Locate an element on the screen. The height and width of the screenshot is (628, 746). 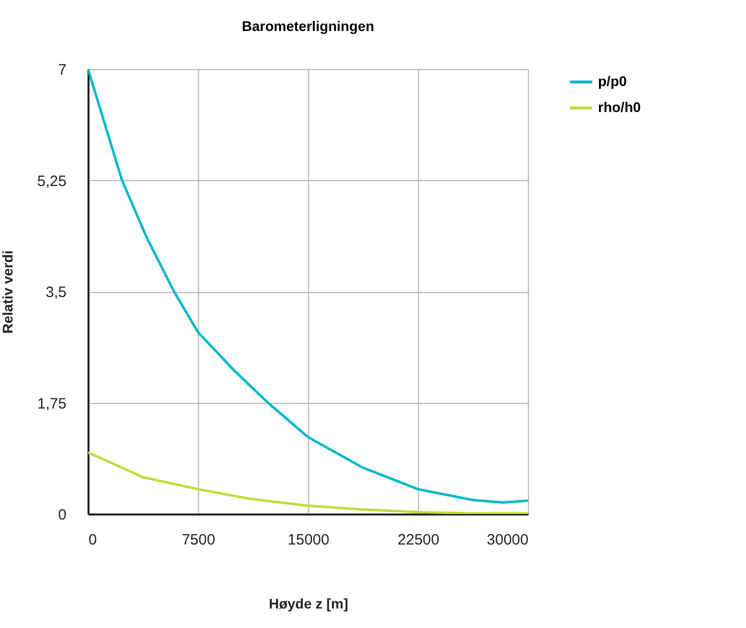
legend-label: p/p0 is located at coordinates (612, 81).